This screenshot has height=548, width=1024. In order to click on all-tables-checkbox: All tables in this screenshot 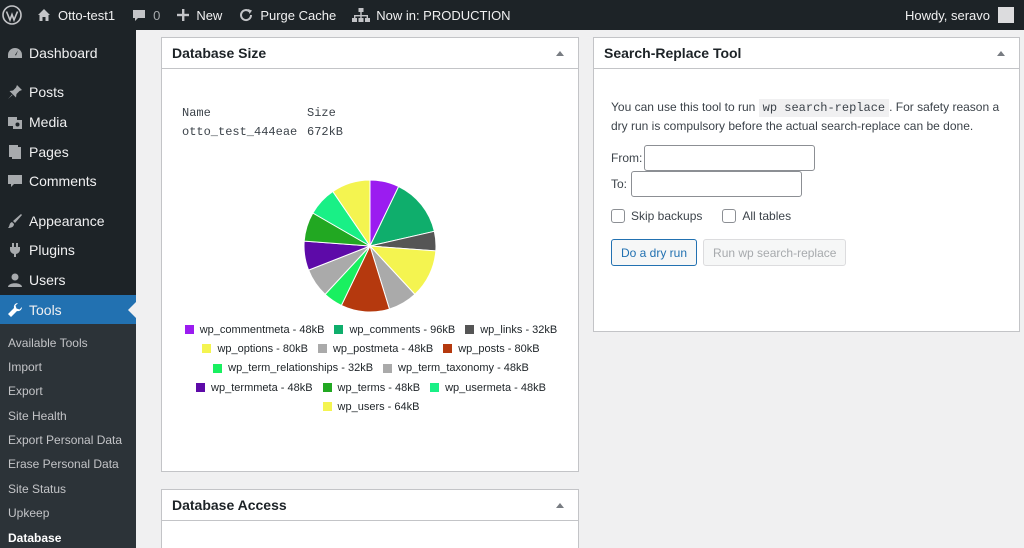, I will do `click(756, 216)`.